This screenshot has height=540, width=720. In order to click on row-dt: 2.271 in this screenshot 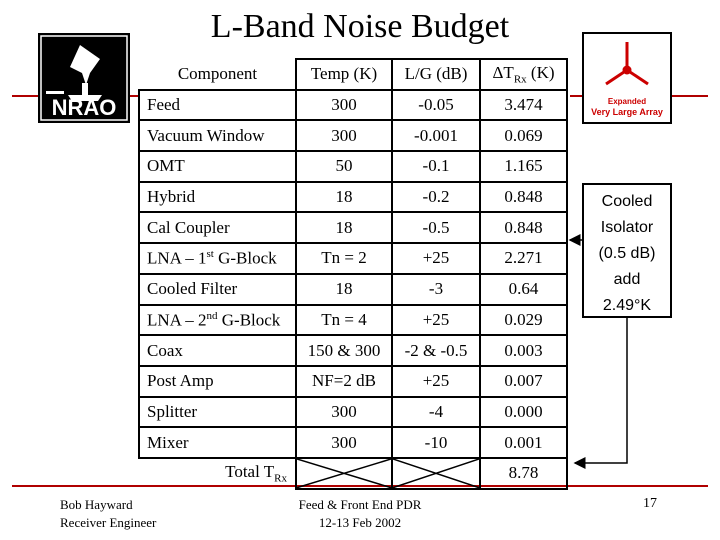, I will do `click(523, 258)`.